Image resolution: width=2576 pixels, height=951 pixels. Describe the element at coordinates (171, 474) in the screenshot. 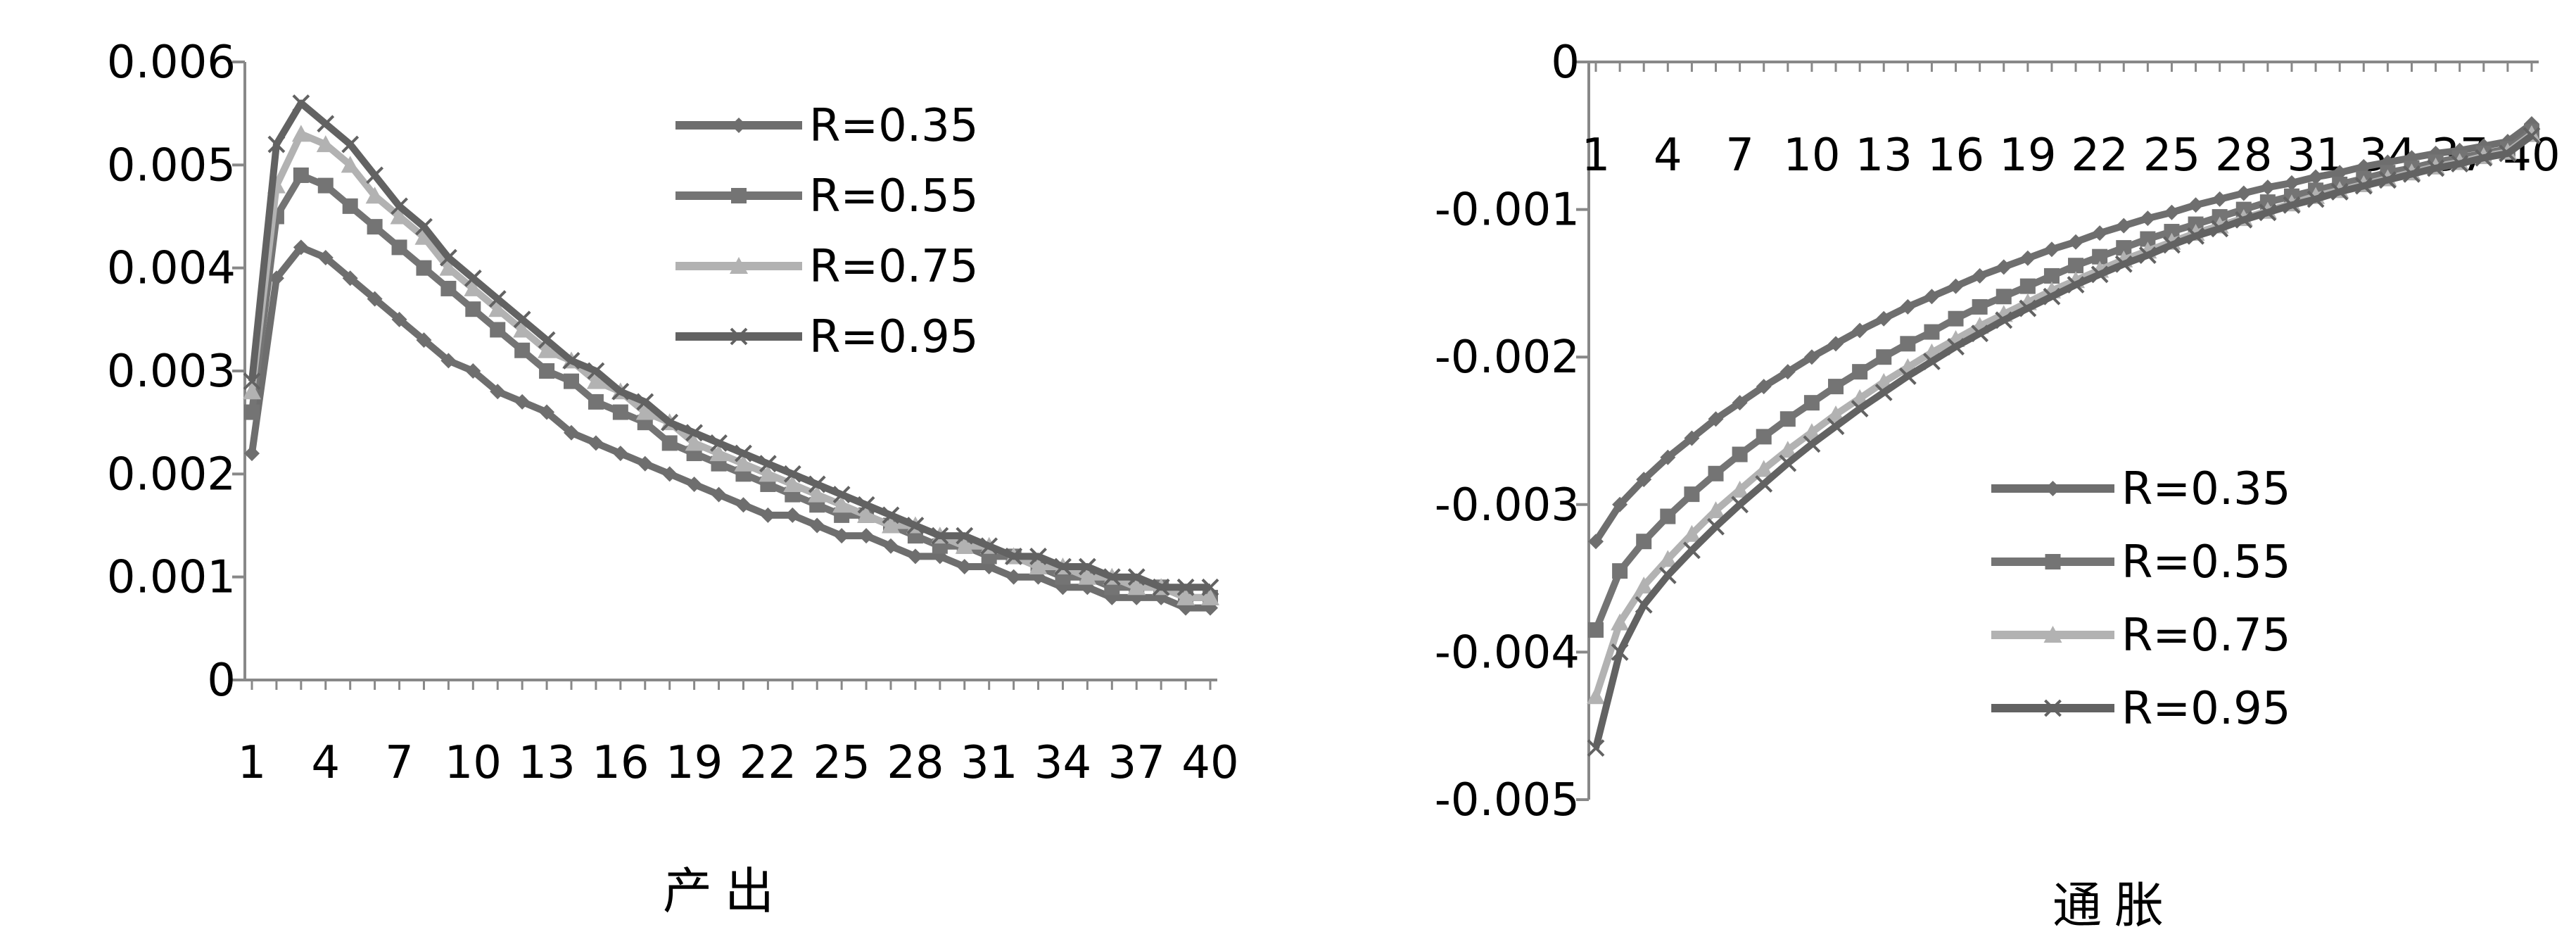

I see `y-tick-label: 0.002` at that location.